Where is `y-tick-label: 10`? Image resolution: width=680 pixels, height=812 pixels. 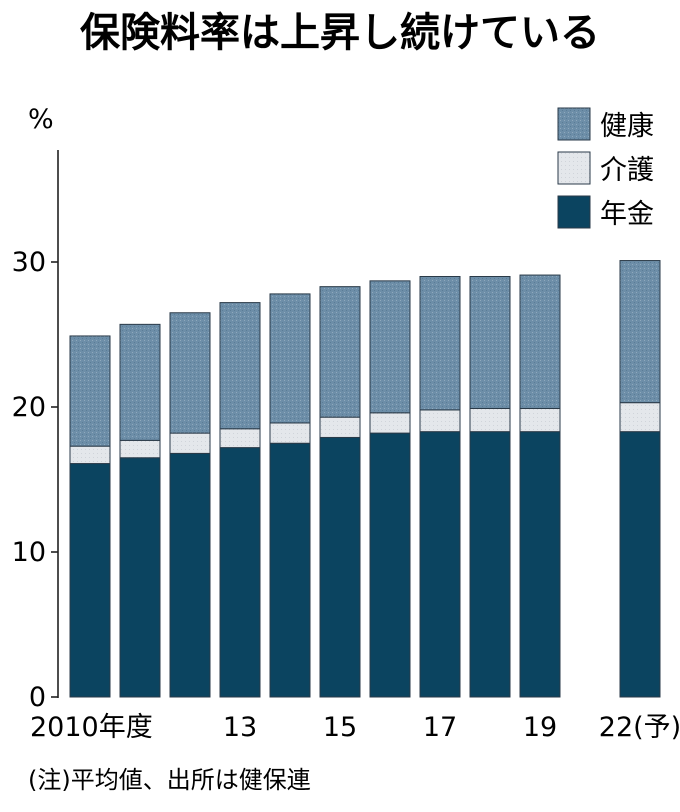 y-tick-label: 10 is located at coordinates (29, 552).